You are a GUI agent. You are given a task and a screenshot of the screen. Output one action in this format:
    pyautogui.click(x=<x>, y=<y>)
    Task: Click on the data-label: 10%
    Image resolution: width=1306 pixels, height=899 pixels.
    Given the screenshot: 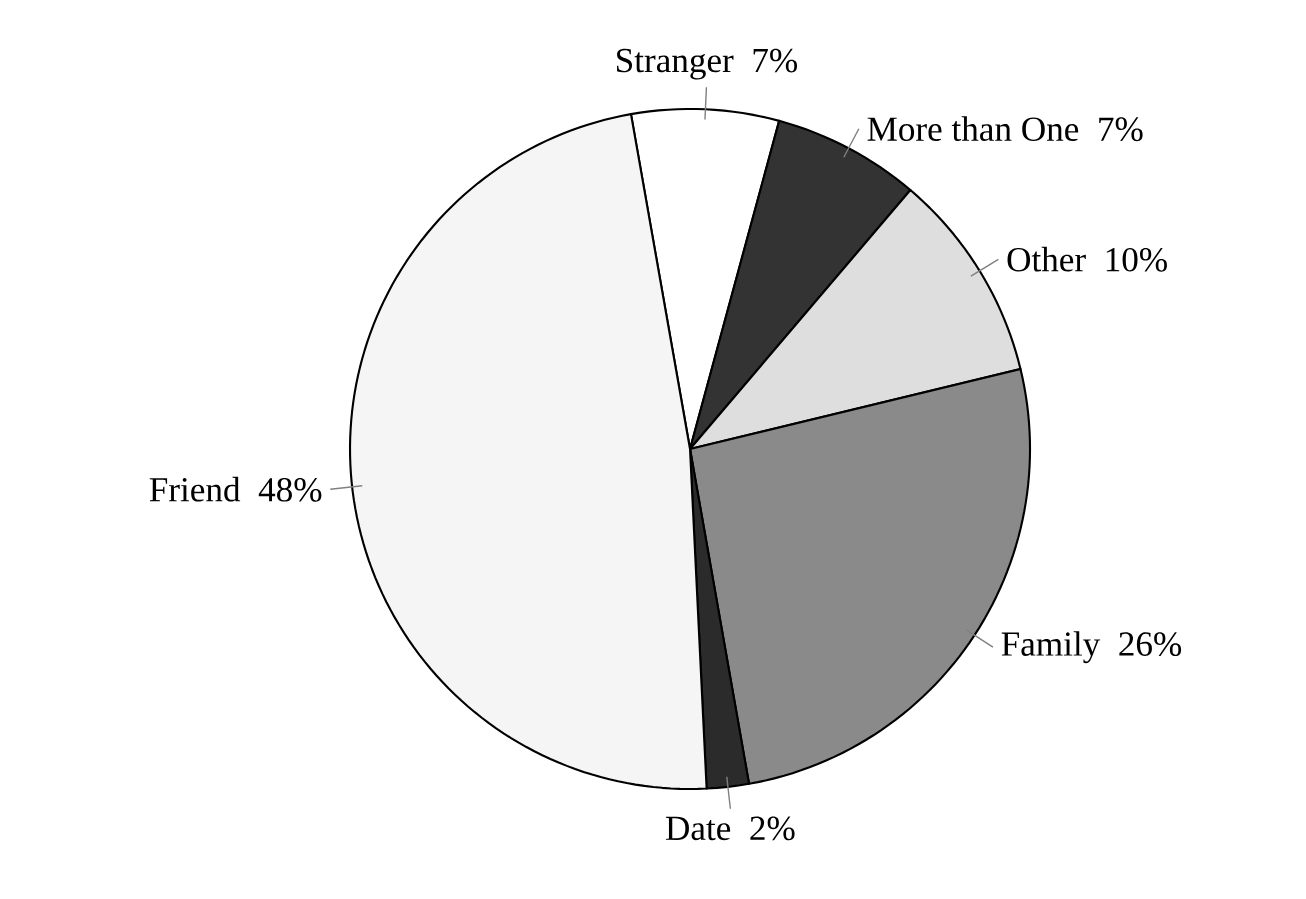 What is the action you would take?
    pyautogui.click(x=1136, y=259)
    